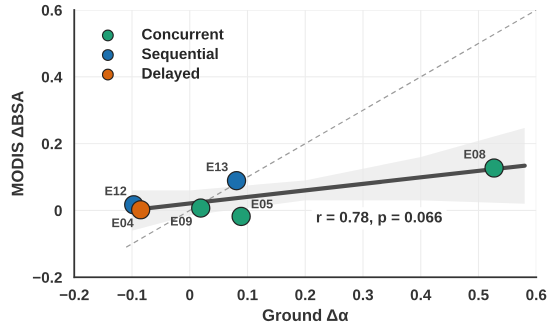 The image size is (550, 334). What do you see at coordinates (475, 154) in the screenshot?
I see `annotation: E08` at bounding box center [475, 154].